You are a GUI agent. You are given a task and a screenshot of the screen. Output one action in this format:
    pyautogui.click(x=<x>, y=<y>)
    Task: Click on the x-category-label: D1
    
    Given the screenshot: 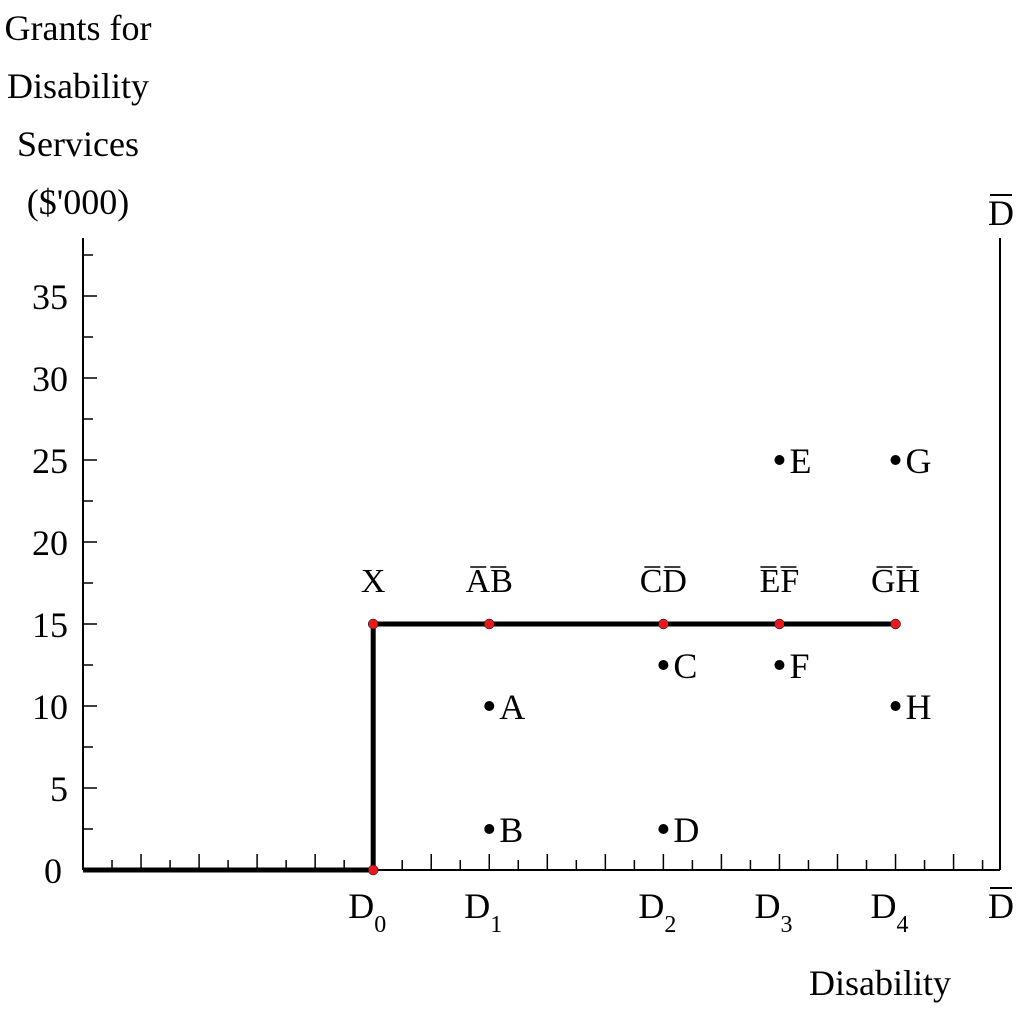 What is the action you would take?
    pyautogui.click(x=483, y=912)
    